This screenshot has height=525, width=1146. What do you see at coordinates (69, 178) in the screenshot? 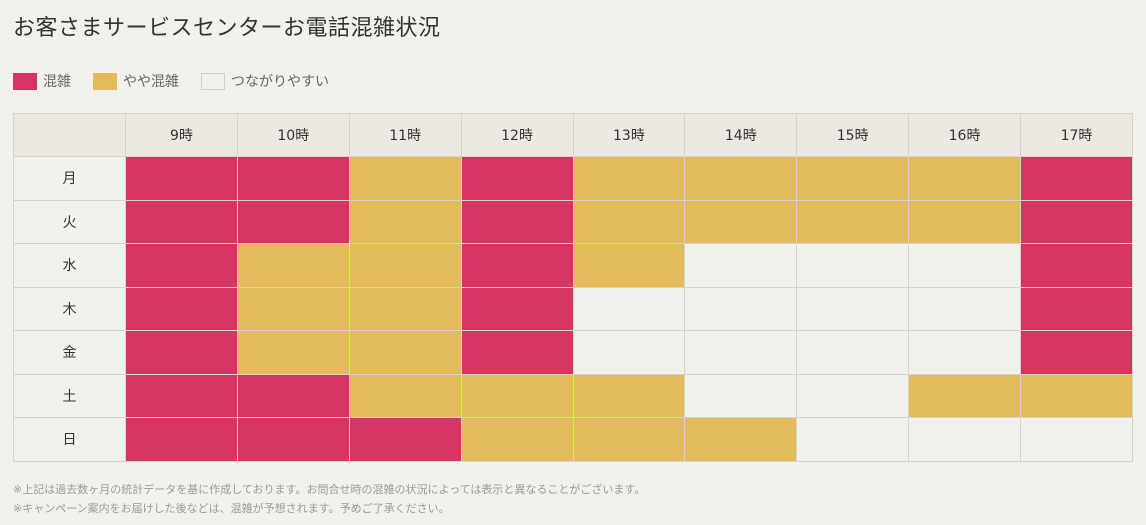
I see `day-label: 月` at bounding box center [69, 178].